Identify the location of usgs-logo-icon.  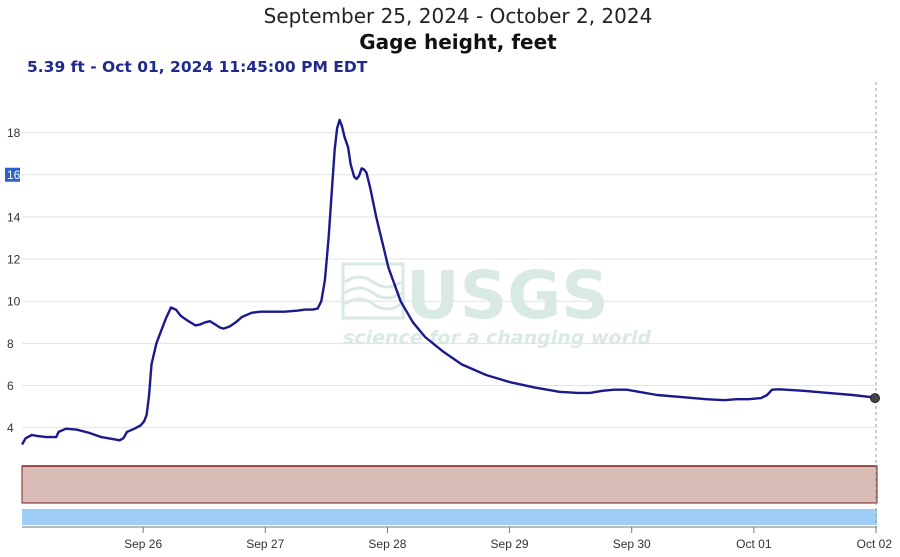
(373, 291).